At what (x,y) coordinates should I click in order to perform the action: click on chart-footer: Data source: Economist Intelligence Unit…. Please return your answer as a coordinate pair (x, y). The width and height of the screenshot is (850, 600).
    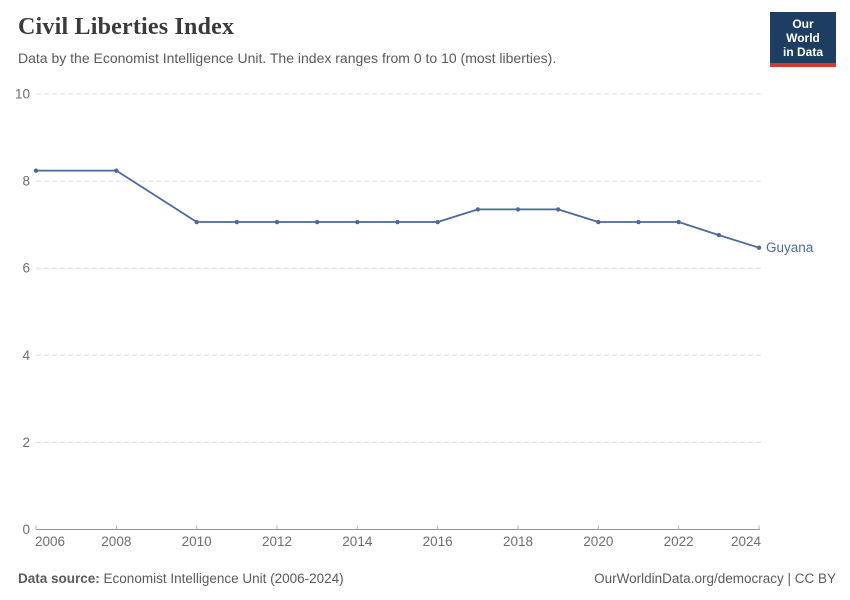
    Looking at the image, I should click on (427, 578).